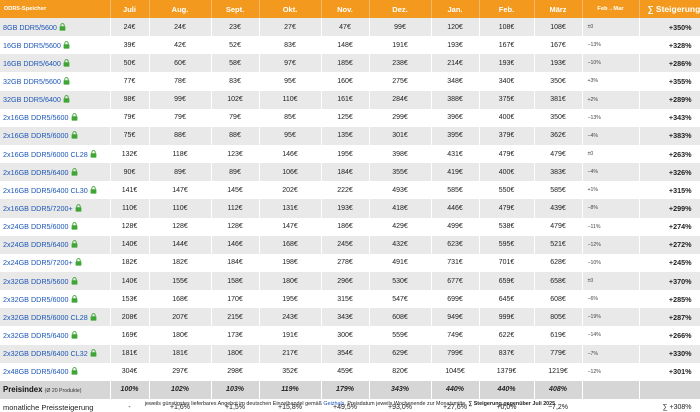 The image size is (700, 412). I want to click on price-cell: 148€, so click(345, 45).